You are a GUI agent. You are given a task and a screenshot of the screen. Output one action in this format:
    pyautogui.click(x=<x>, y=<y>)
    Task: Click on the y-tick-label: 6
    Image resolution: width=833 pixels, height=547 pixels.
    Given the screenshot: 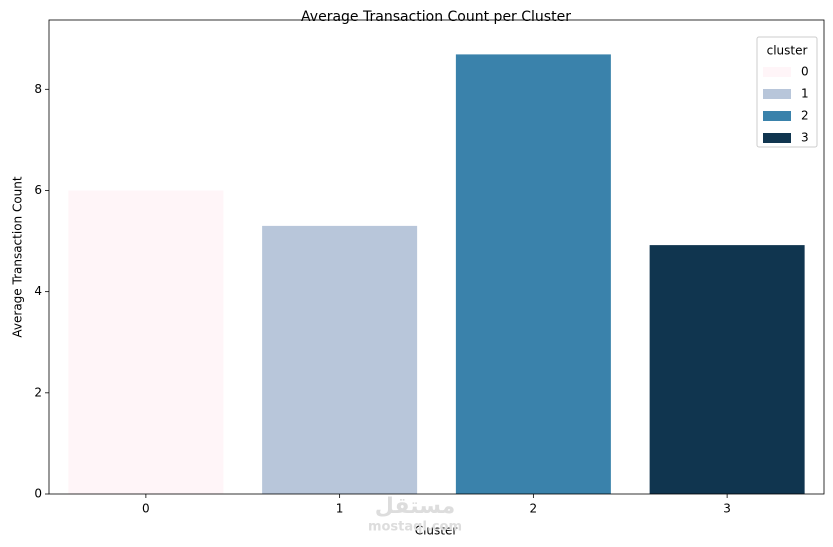 What is the action you would take?
    pyautogui.click(x=38, y=190)
    